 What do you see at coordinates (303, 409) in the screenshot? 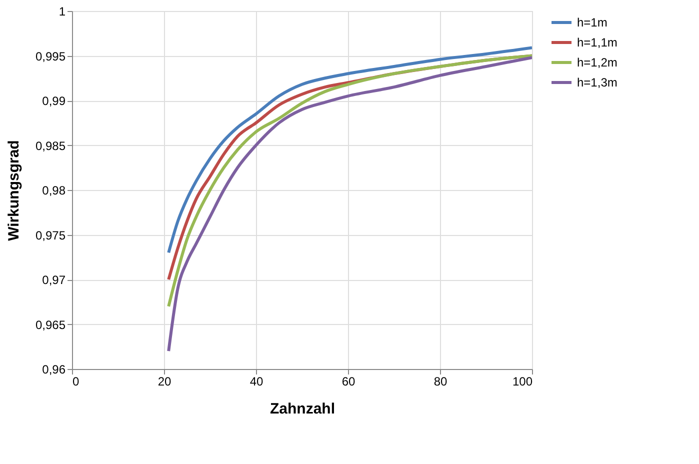
I see `x-axis-title: Zahnzahl` at bounding box center [303, 409].